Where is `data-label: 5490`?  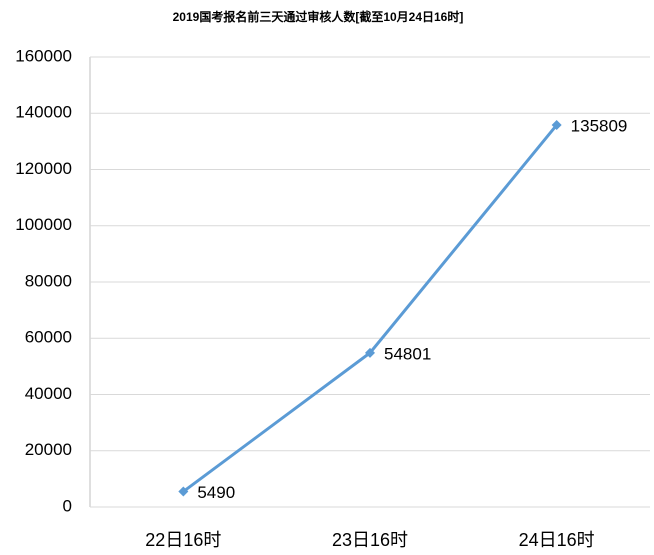 data-label: 5490 is located at coordinates (216, 492).